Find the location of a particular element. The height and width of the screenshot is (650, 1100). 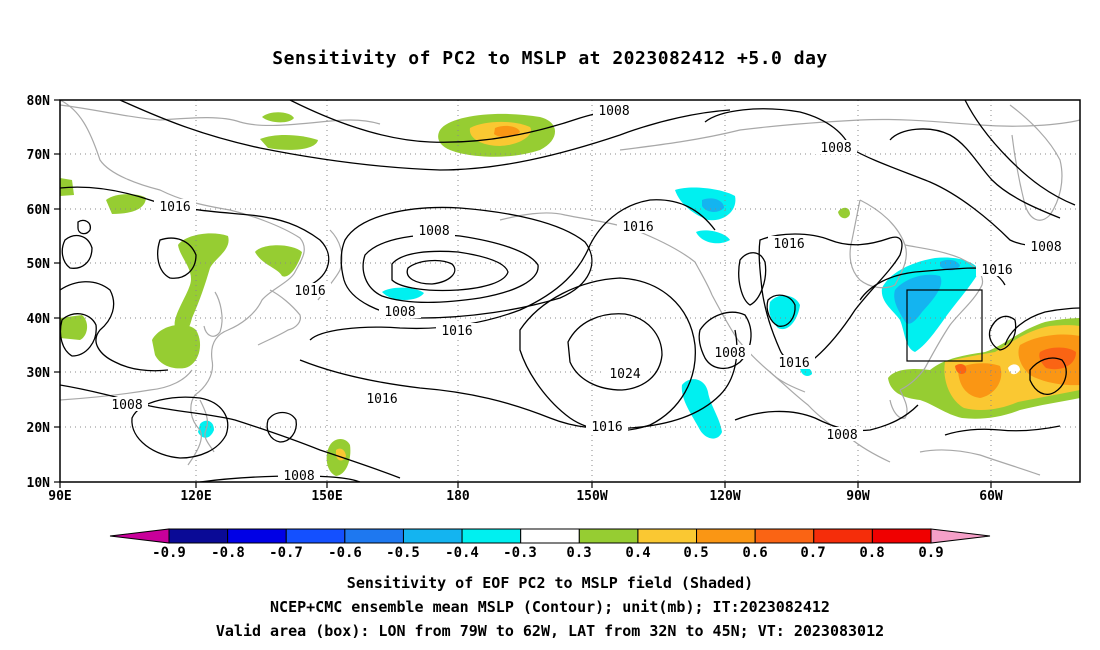

coast-arctic-canada is located at coordinates (849, 134).